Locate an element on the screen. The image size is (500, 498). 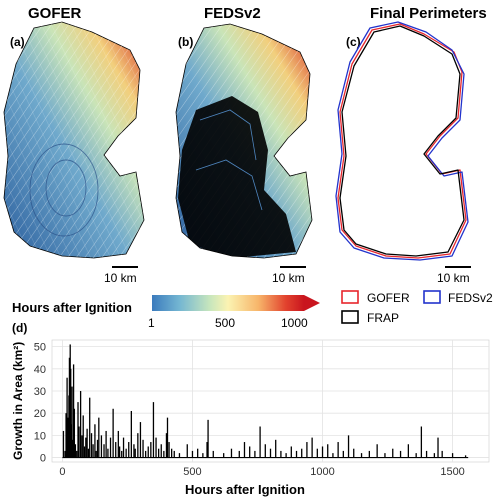
y-axis-label: Growth in Area (km²) is located at coordinates (18, 401).